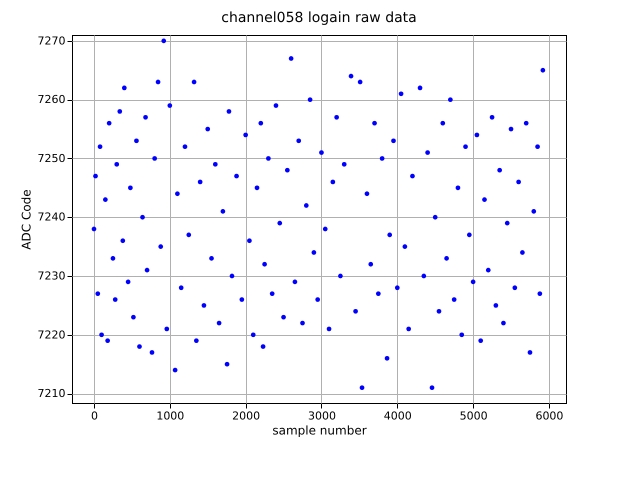 Image resolution: width=640 pixels, height=480 pixels. I want to click on y-tick-label: 7250, so click(52, 158).